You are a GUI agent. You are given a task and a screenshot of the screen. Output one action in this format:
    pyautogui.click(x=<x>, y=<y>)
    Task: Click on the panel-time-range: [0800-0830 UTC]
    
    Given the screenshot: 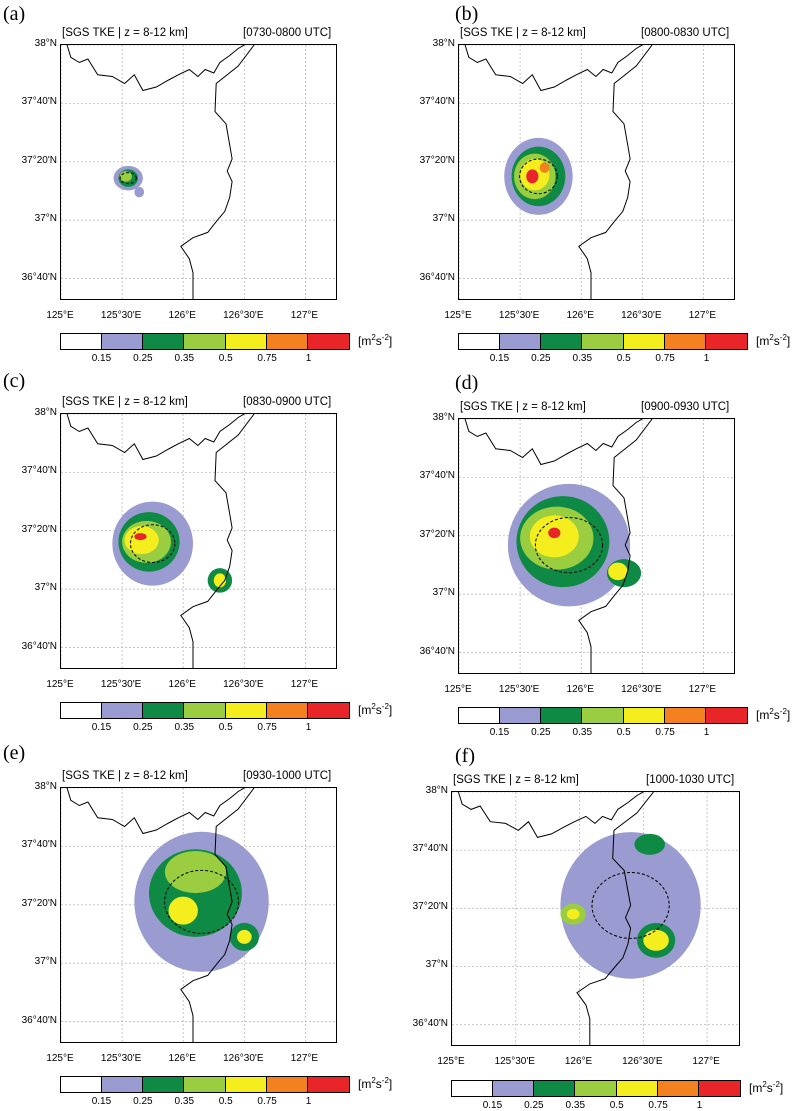 What is the action you would take?
    pyautogui.click(x=685, y=33)
    